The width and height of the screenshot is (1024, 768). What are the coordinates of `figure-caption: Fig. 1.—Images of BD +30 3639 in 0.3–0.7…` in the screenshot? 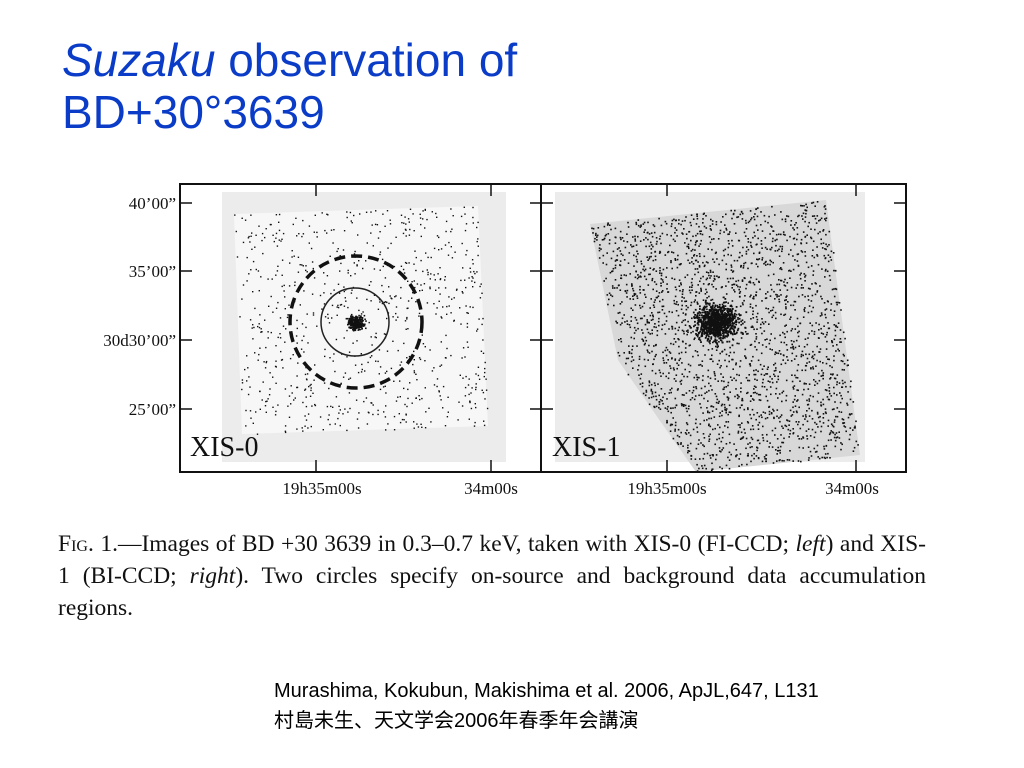 It's located at (492, 579).